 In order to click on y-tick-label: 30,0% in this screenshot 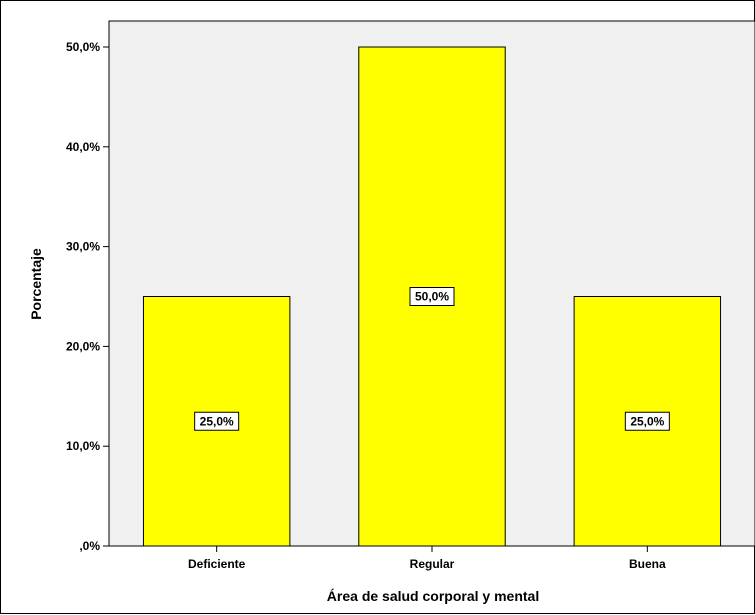, I will do `click(83, 247)`.